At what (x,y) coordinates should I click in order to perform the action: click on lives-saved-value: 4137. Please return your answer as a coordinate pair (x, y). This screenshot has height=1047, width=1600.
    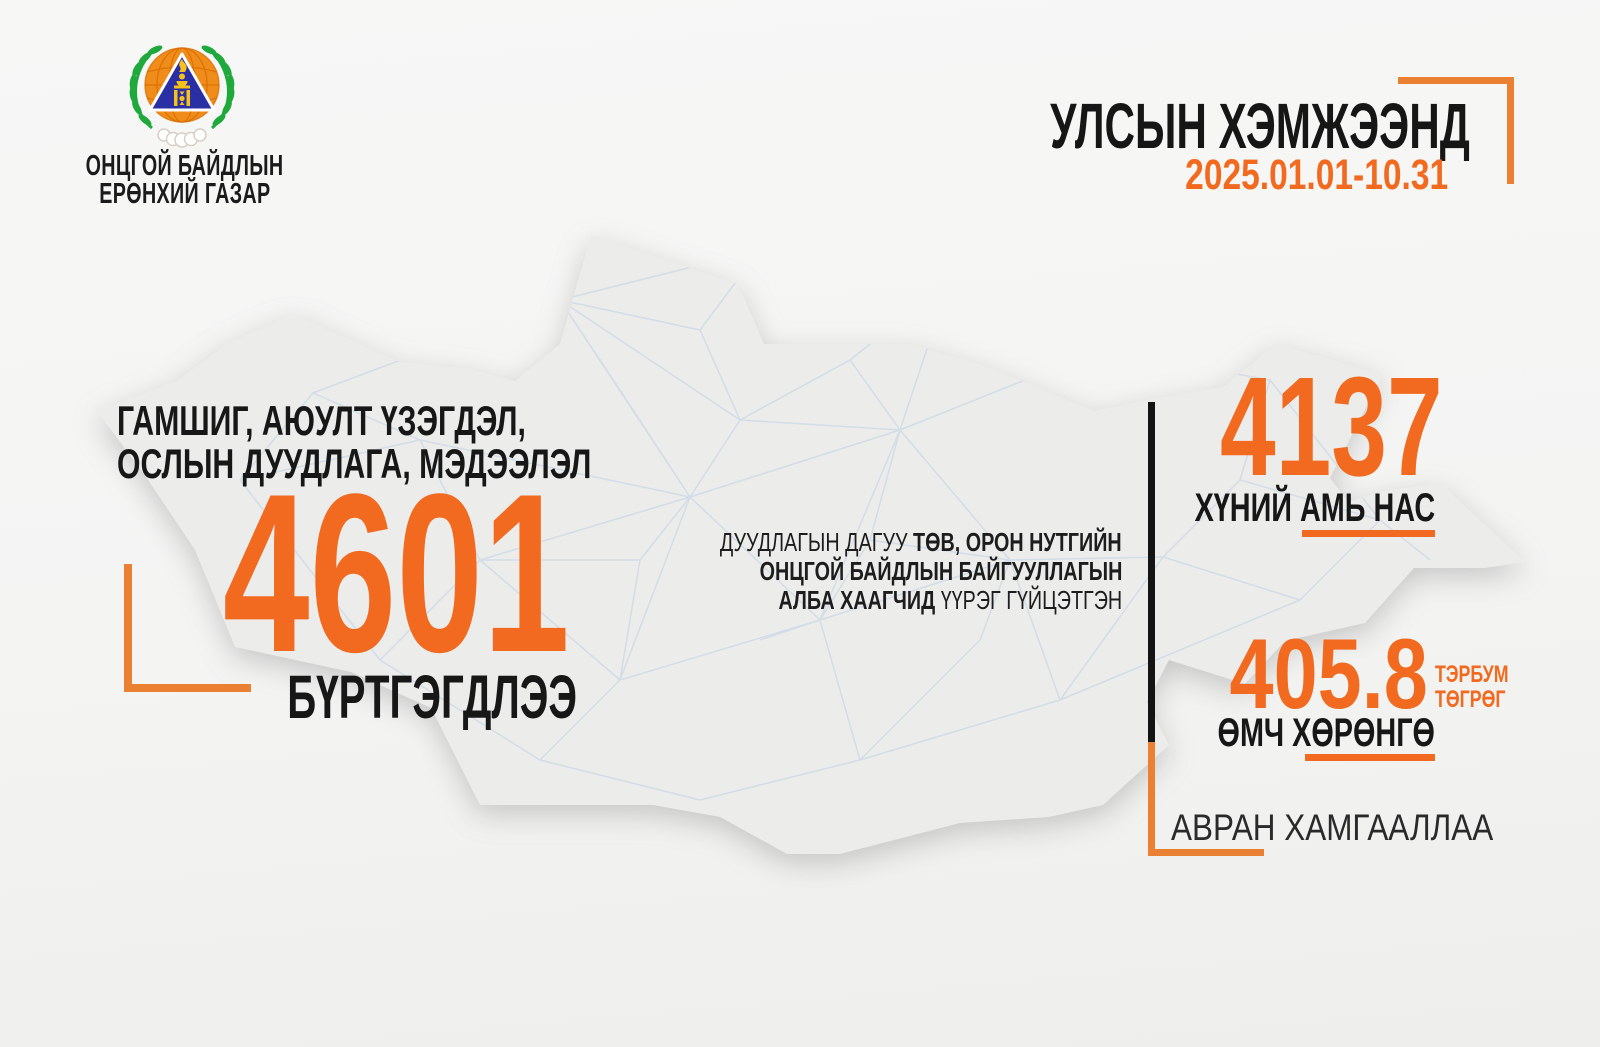
    Looking at the image, I should click on (1331, 426).